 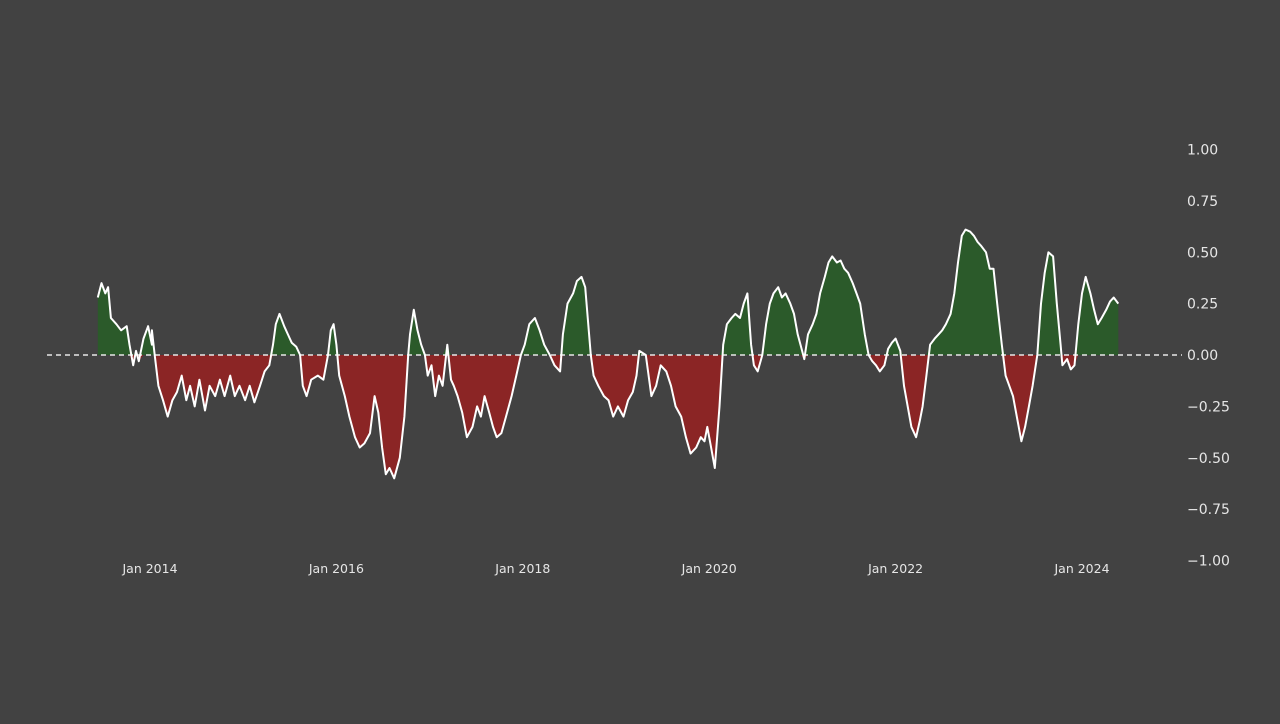 I want to click on y-tick-label: −0.25, so click(x=1208, y=407).